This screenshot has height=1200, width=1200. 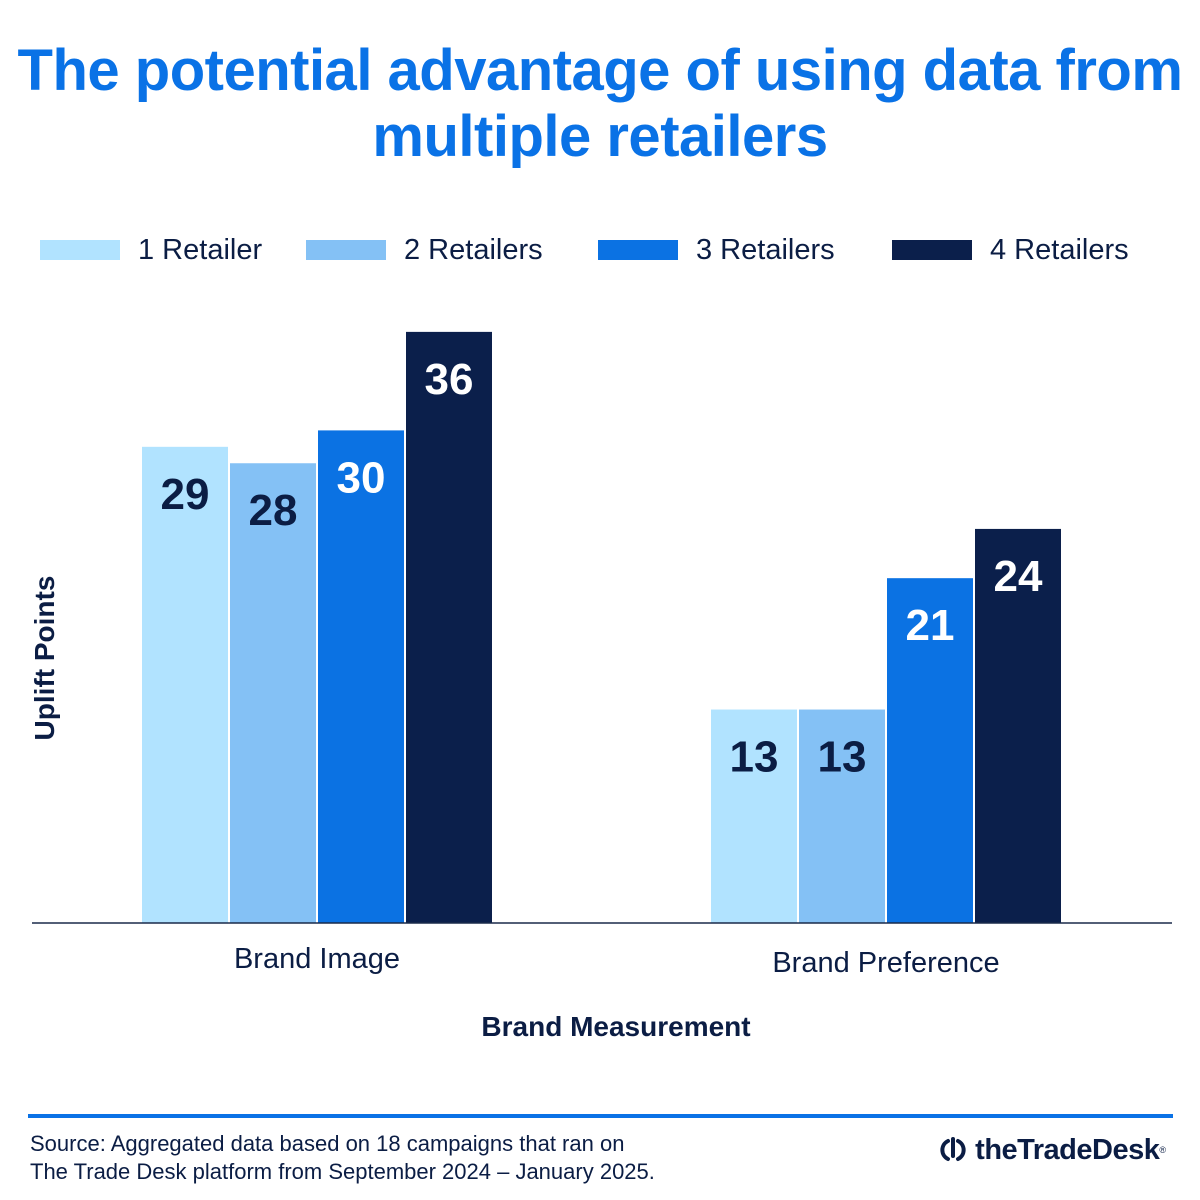 What do you see at coordinates (842, 757) in the screenshot?
I see `data-label-brand-preference-2: 13` at bounding box center [842, 757].